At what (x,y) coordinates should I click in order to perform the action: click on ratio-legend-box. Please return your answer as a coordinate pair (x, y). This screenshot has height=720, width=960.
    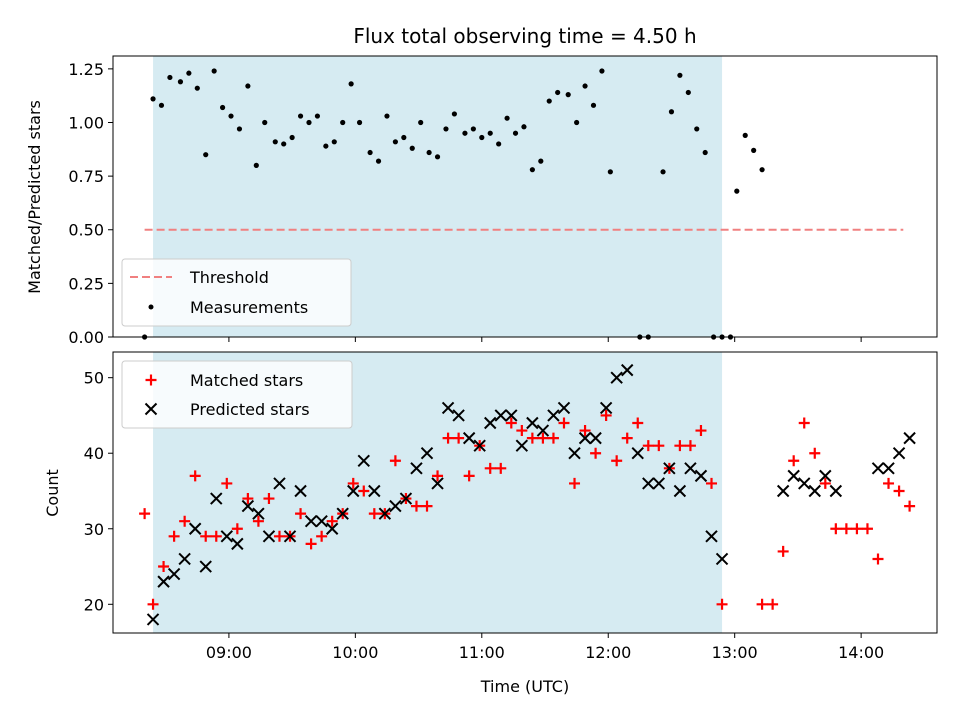
    Looking at the image, I should click on (236, 292).